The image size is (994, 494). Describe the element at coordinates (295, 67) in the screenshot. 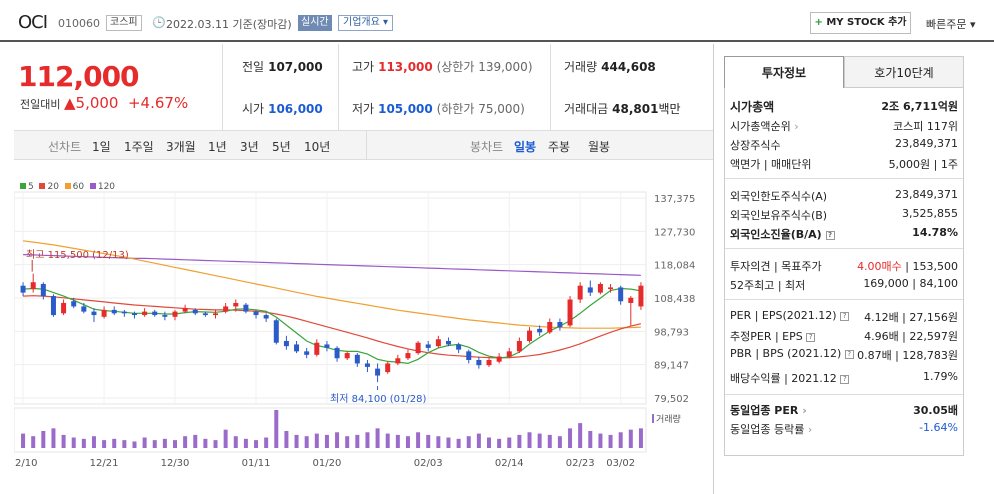

I see `prev-close-value: 107,000` at that location.